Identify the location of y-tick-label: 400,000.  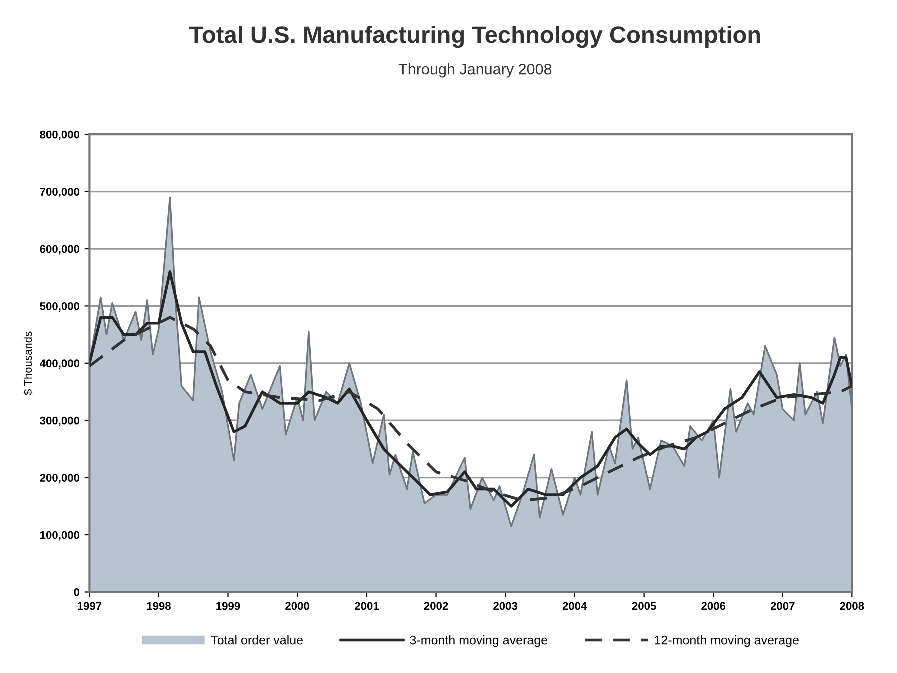
(60, 365).